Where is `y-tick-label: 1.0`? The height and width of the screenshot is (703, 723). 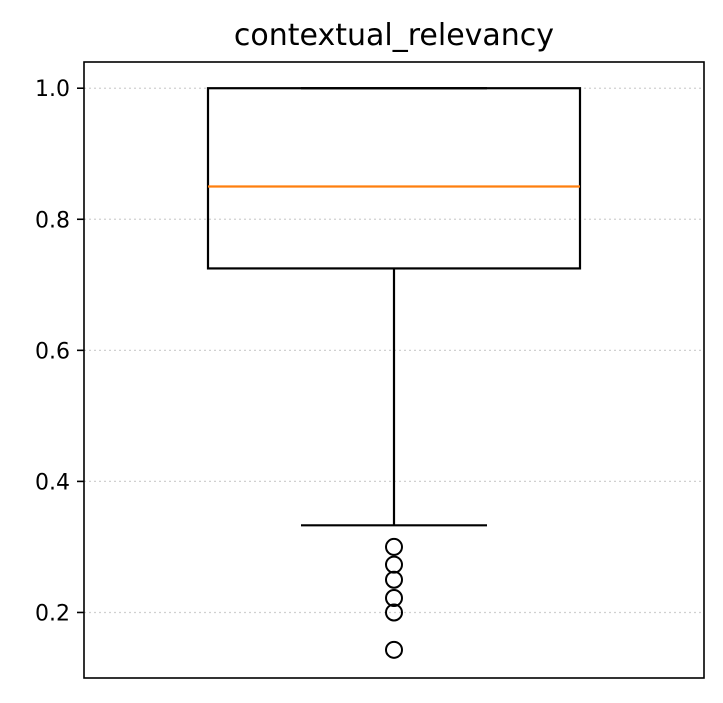 y-tick-label: 1.0 is located at coordinates (52, 89).